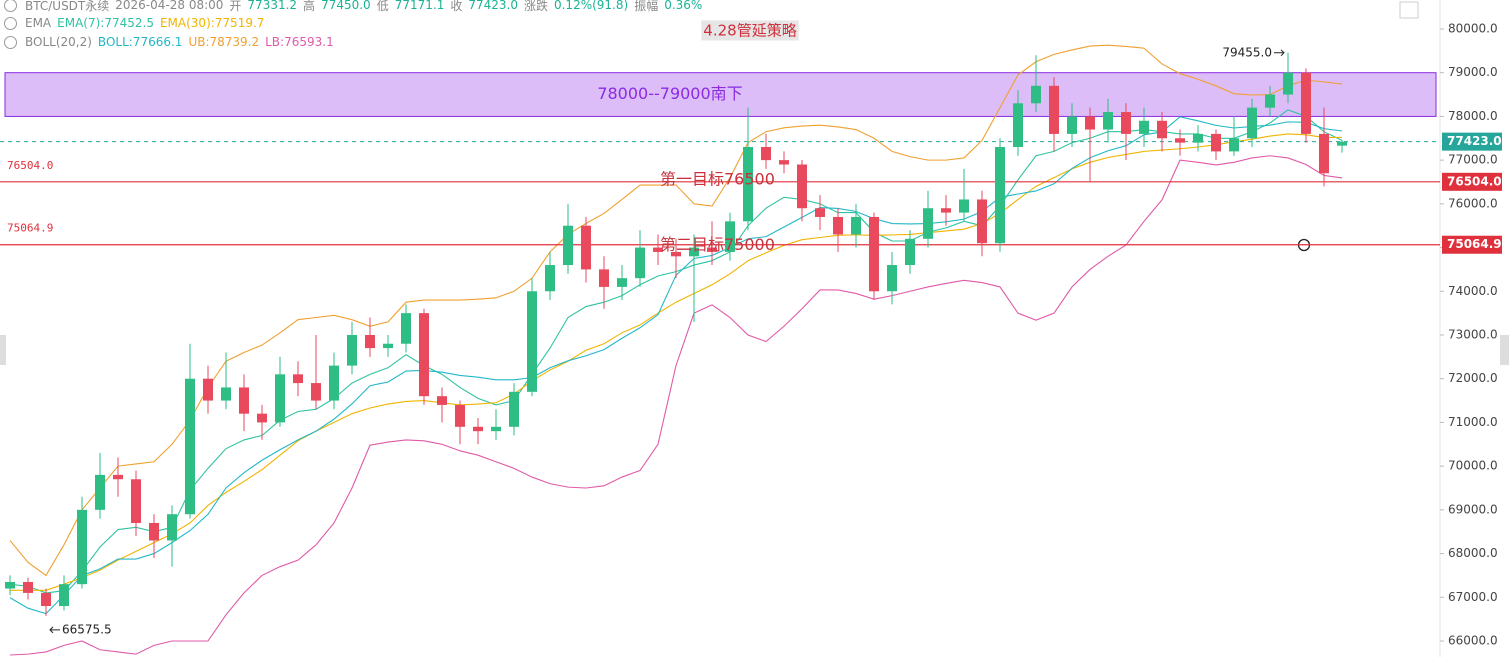  I want to click on y-tick-label: 72000.0, so click(1473, 378).